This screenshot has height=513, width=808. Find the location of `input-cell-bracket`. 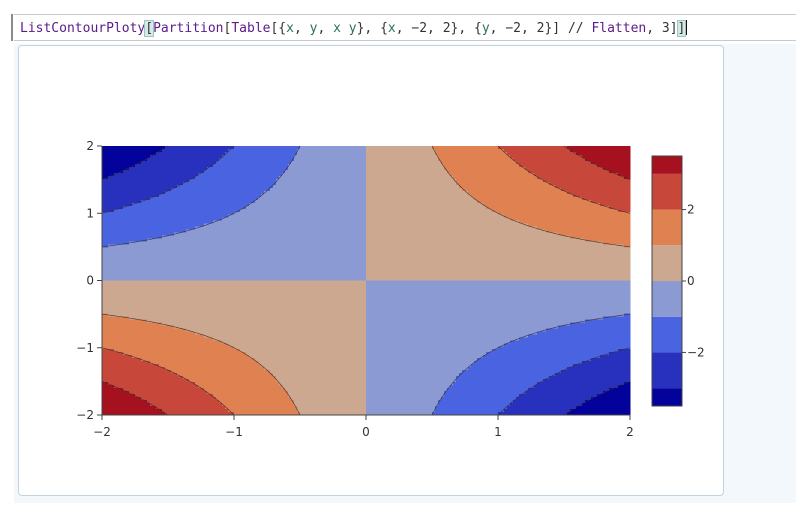

input-cell-bracket is located at coordinates (12, 27).